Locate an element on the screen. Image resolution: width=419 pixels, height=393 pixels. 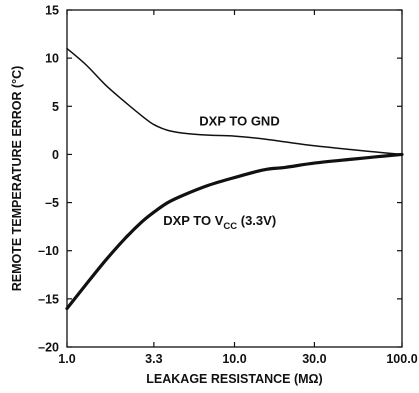
vcc-label-background is located at coordinates (220, 222).